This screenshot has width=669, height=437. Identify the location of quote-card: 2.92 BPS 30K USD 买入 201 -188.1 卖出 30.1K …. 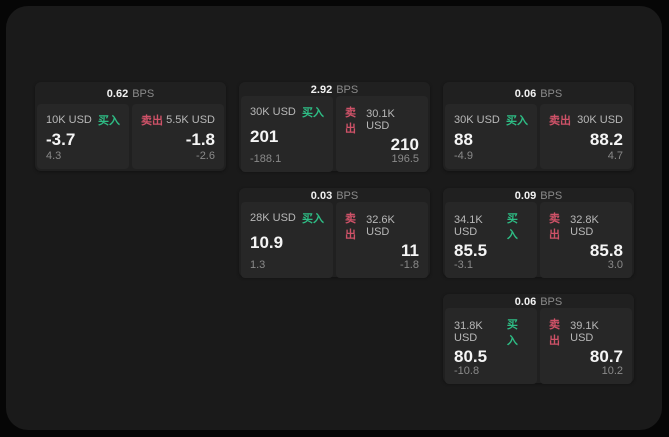
(334, 127).